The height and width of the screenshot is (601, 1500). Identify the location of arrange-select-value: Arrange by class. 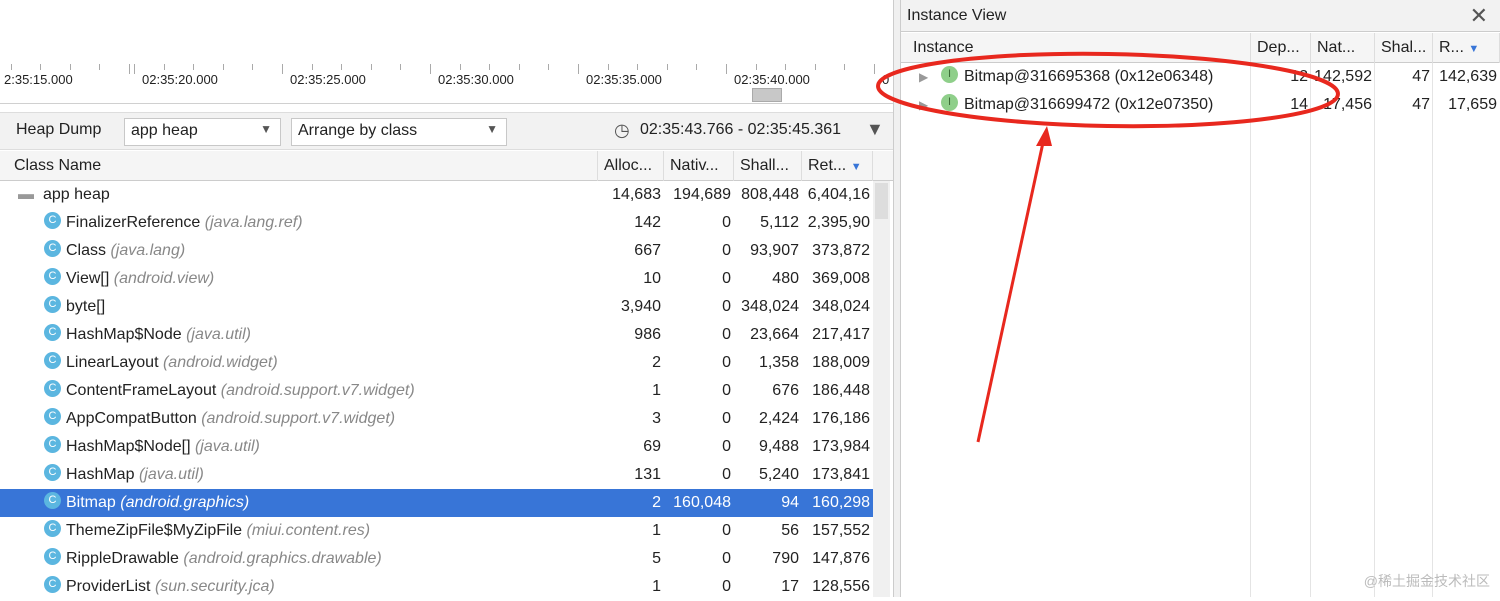
(358, 130).